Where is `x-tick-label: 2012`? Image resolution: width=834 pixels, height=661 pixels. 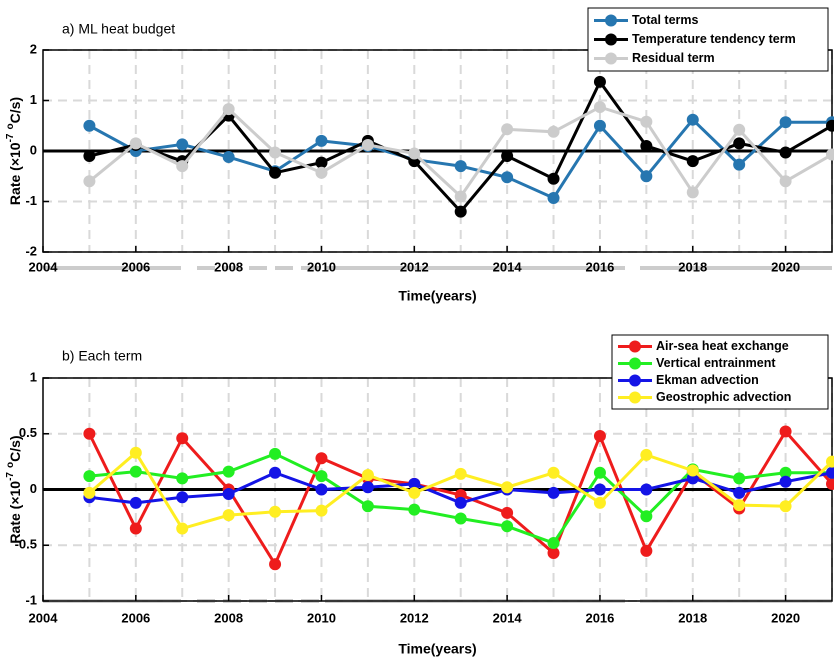 x-tick-label: 2012 is located at coordinates (414, 266).